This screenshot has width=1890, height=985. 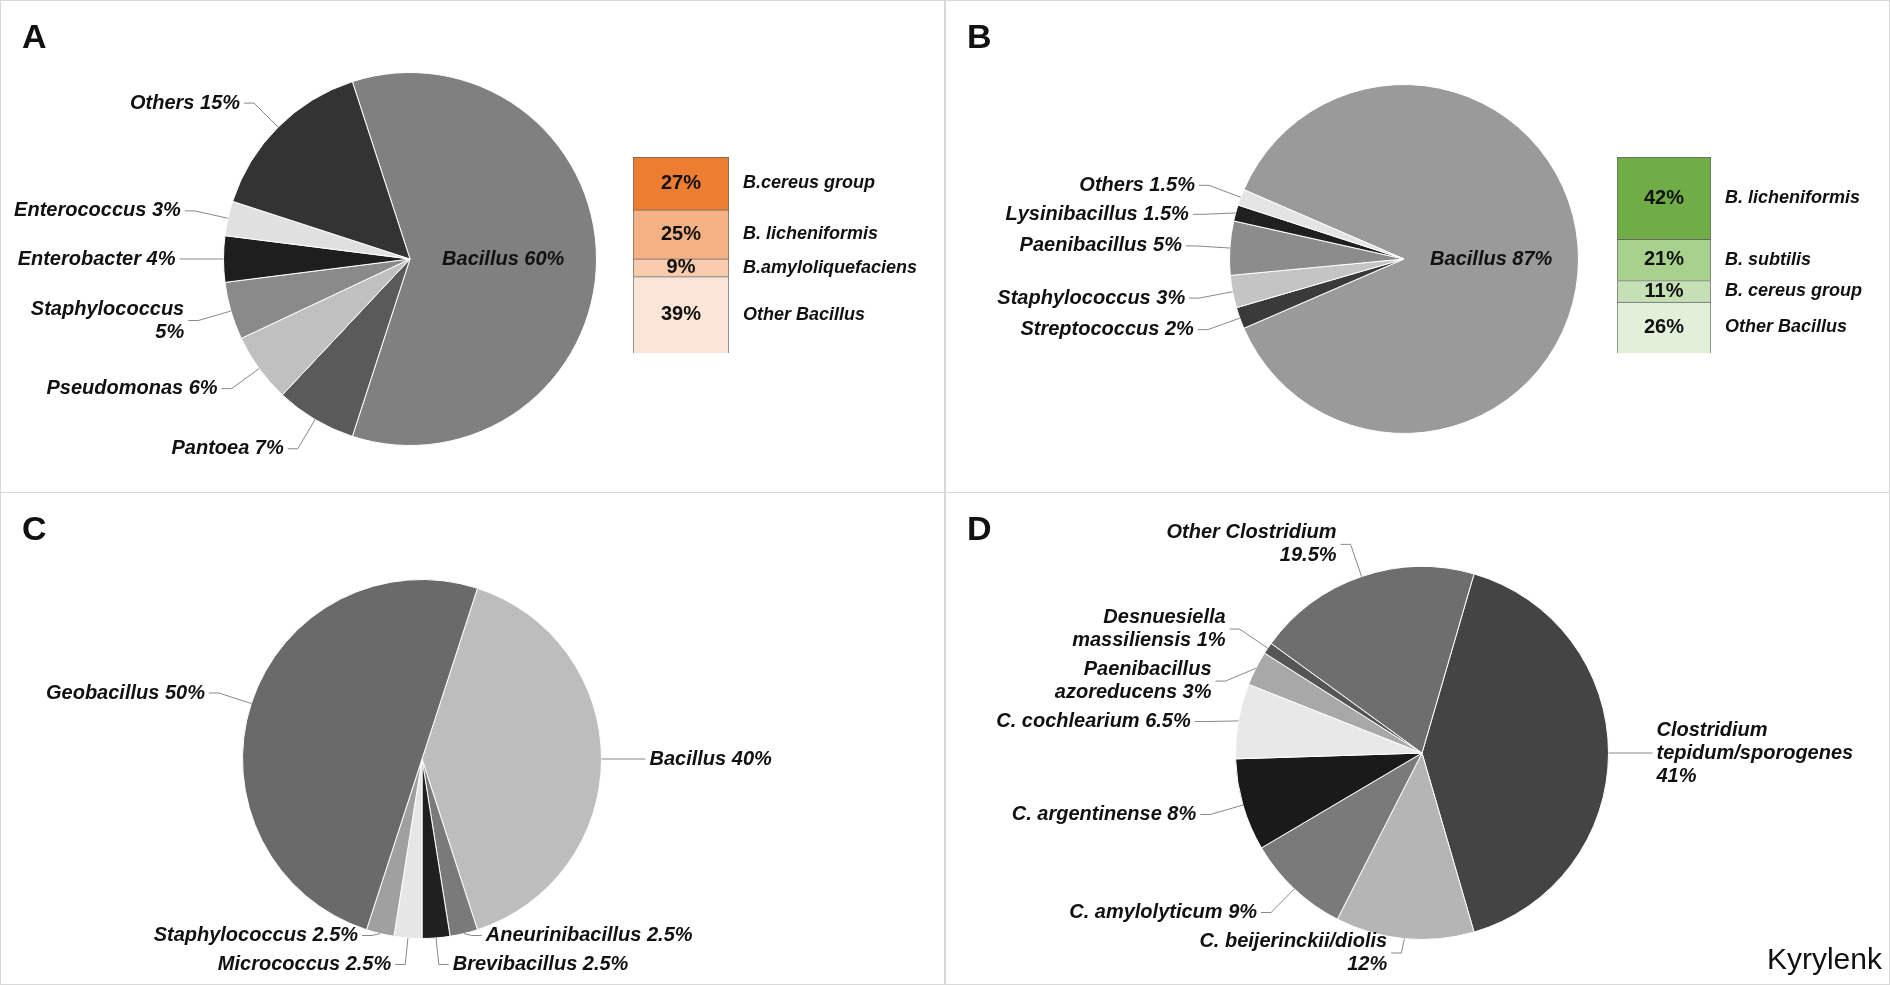 What do you see at coordinates (227, 447) in the screenshot?
I see `slice-label: Pantoea 7%` at bounding box center [227, 447].